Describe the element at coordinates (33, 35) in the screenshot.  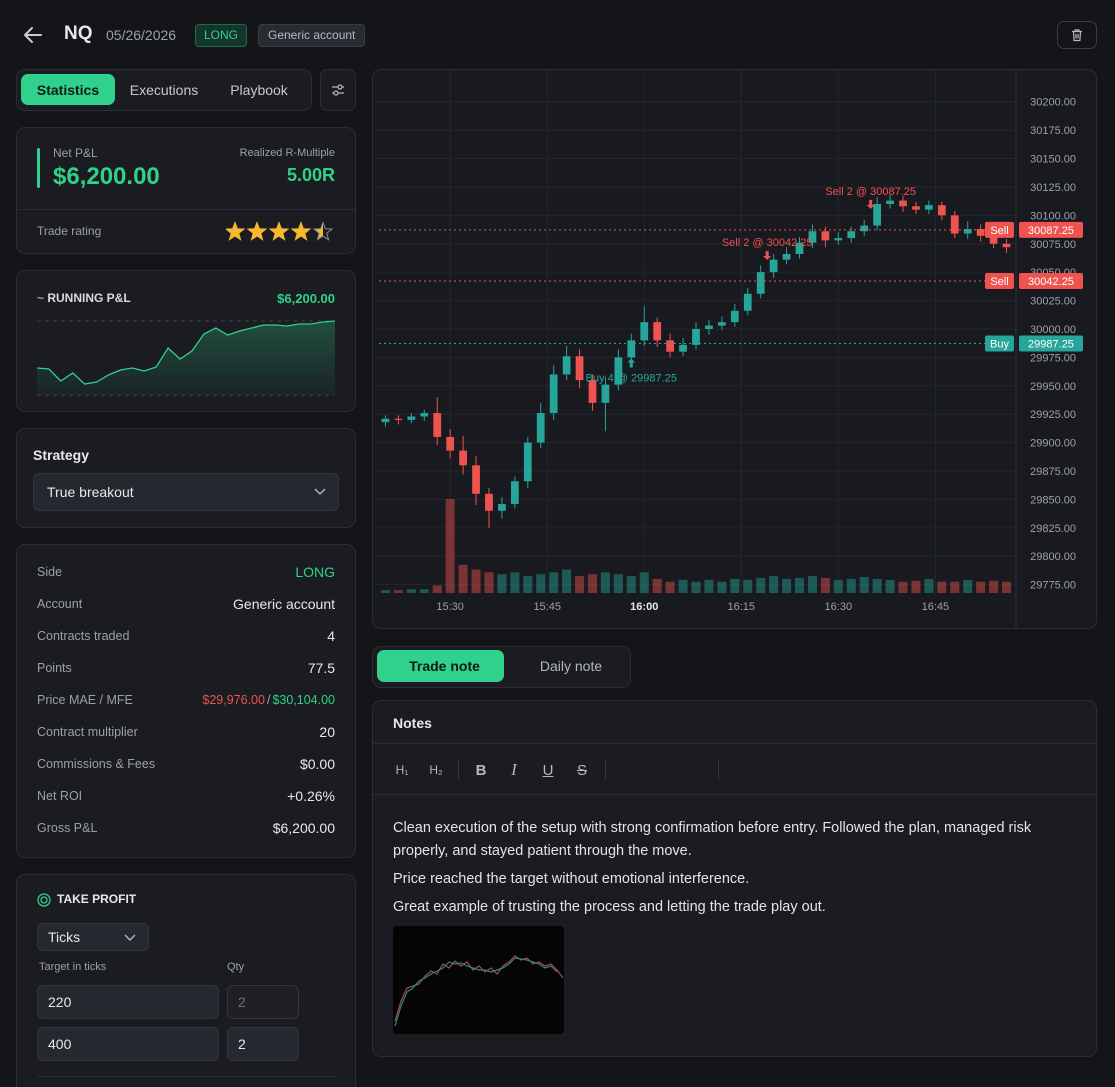
I see `back-button` at that location.